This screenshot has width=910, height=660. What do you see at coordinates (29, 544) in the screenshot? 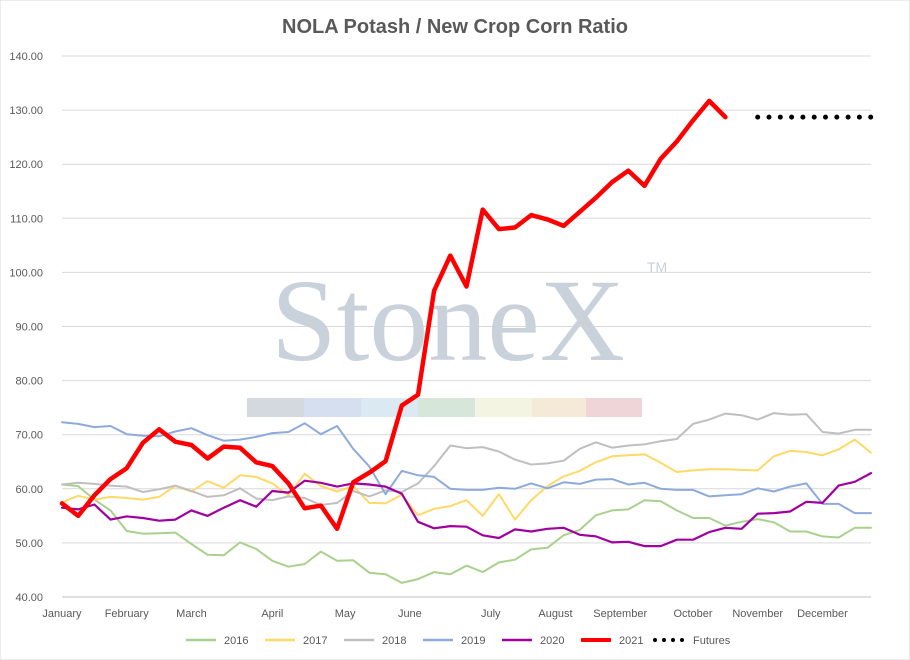
I see `y-tick-label: 50.00` at bounding box center [29, 544].